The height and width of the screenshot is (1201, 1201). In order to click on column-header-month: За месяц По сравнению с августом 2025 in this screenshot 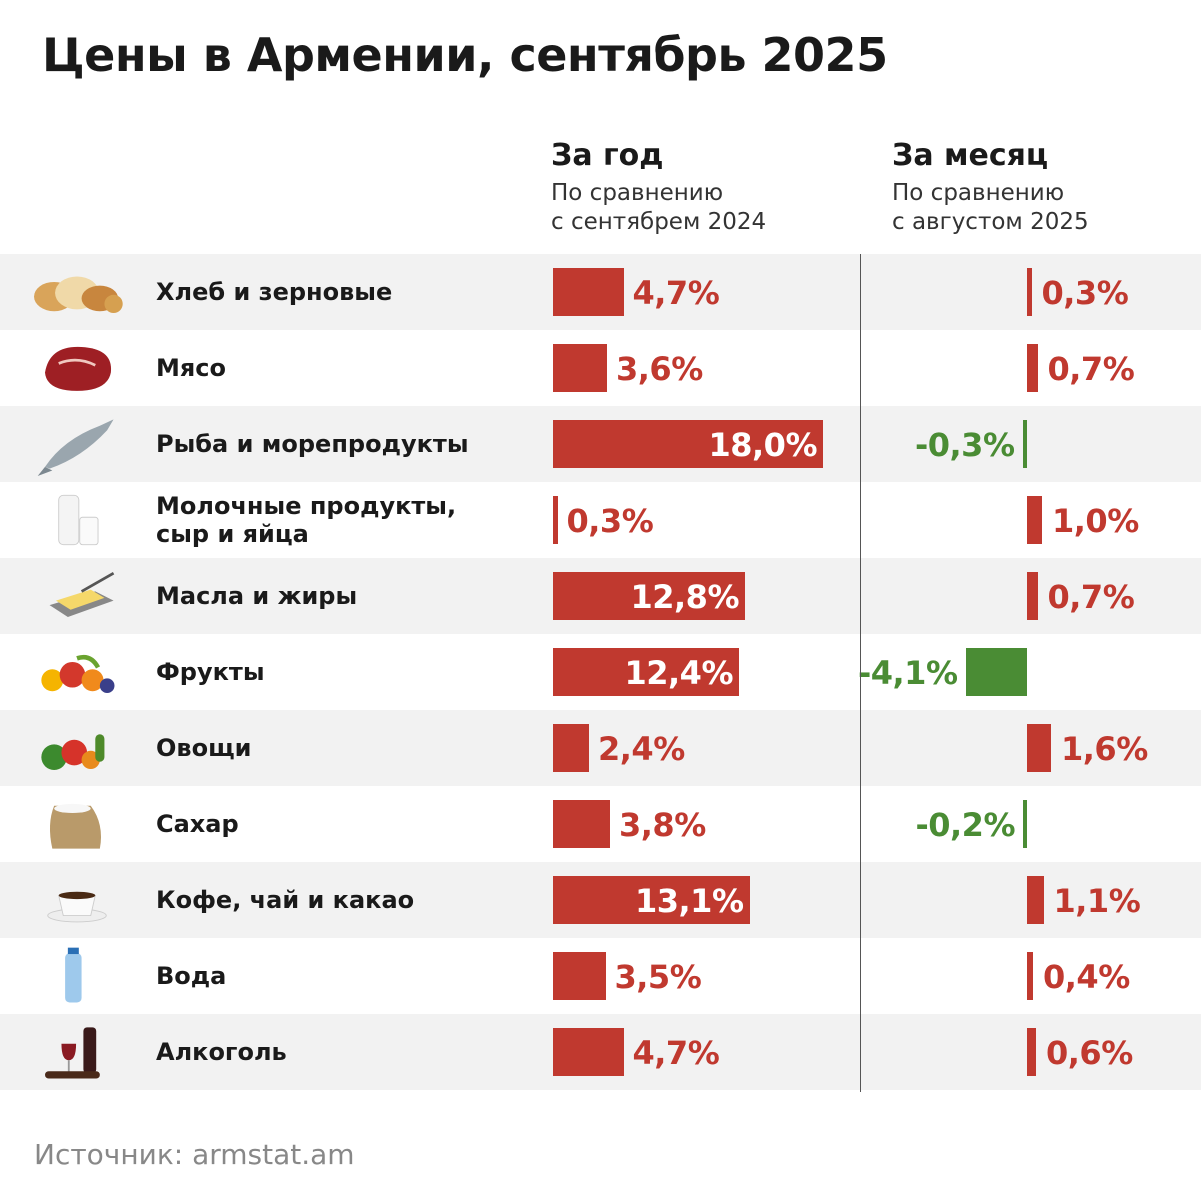, I will do `click(990, 187)`.